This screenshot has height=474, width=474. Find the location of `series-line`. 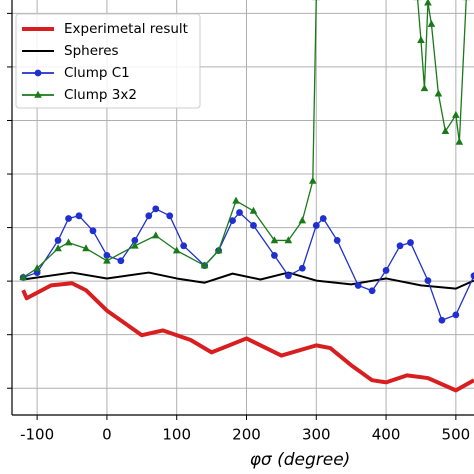

series-line is located at coordinates (248, 280).